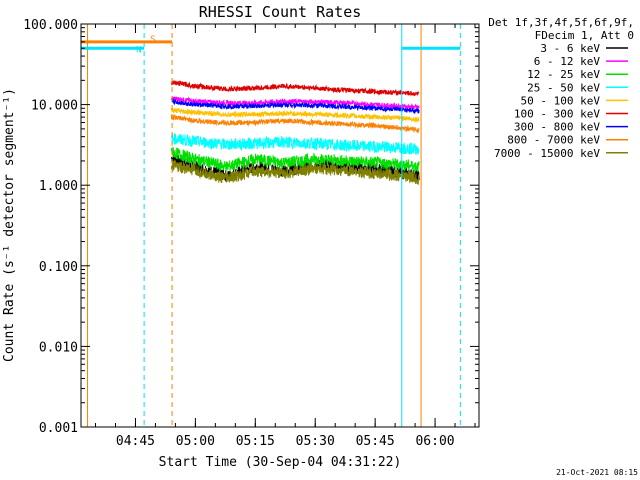 The width and height of the screenshot is (640, 480). I want to click on legend-header-line: Det 1f,3f,4f,5f,6f,9f,, so click(561, 22).